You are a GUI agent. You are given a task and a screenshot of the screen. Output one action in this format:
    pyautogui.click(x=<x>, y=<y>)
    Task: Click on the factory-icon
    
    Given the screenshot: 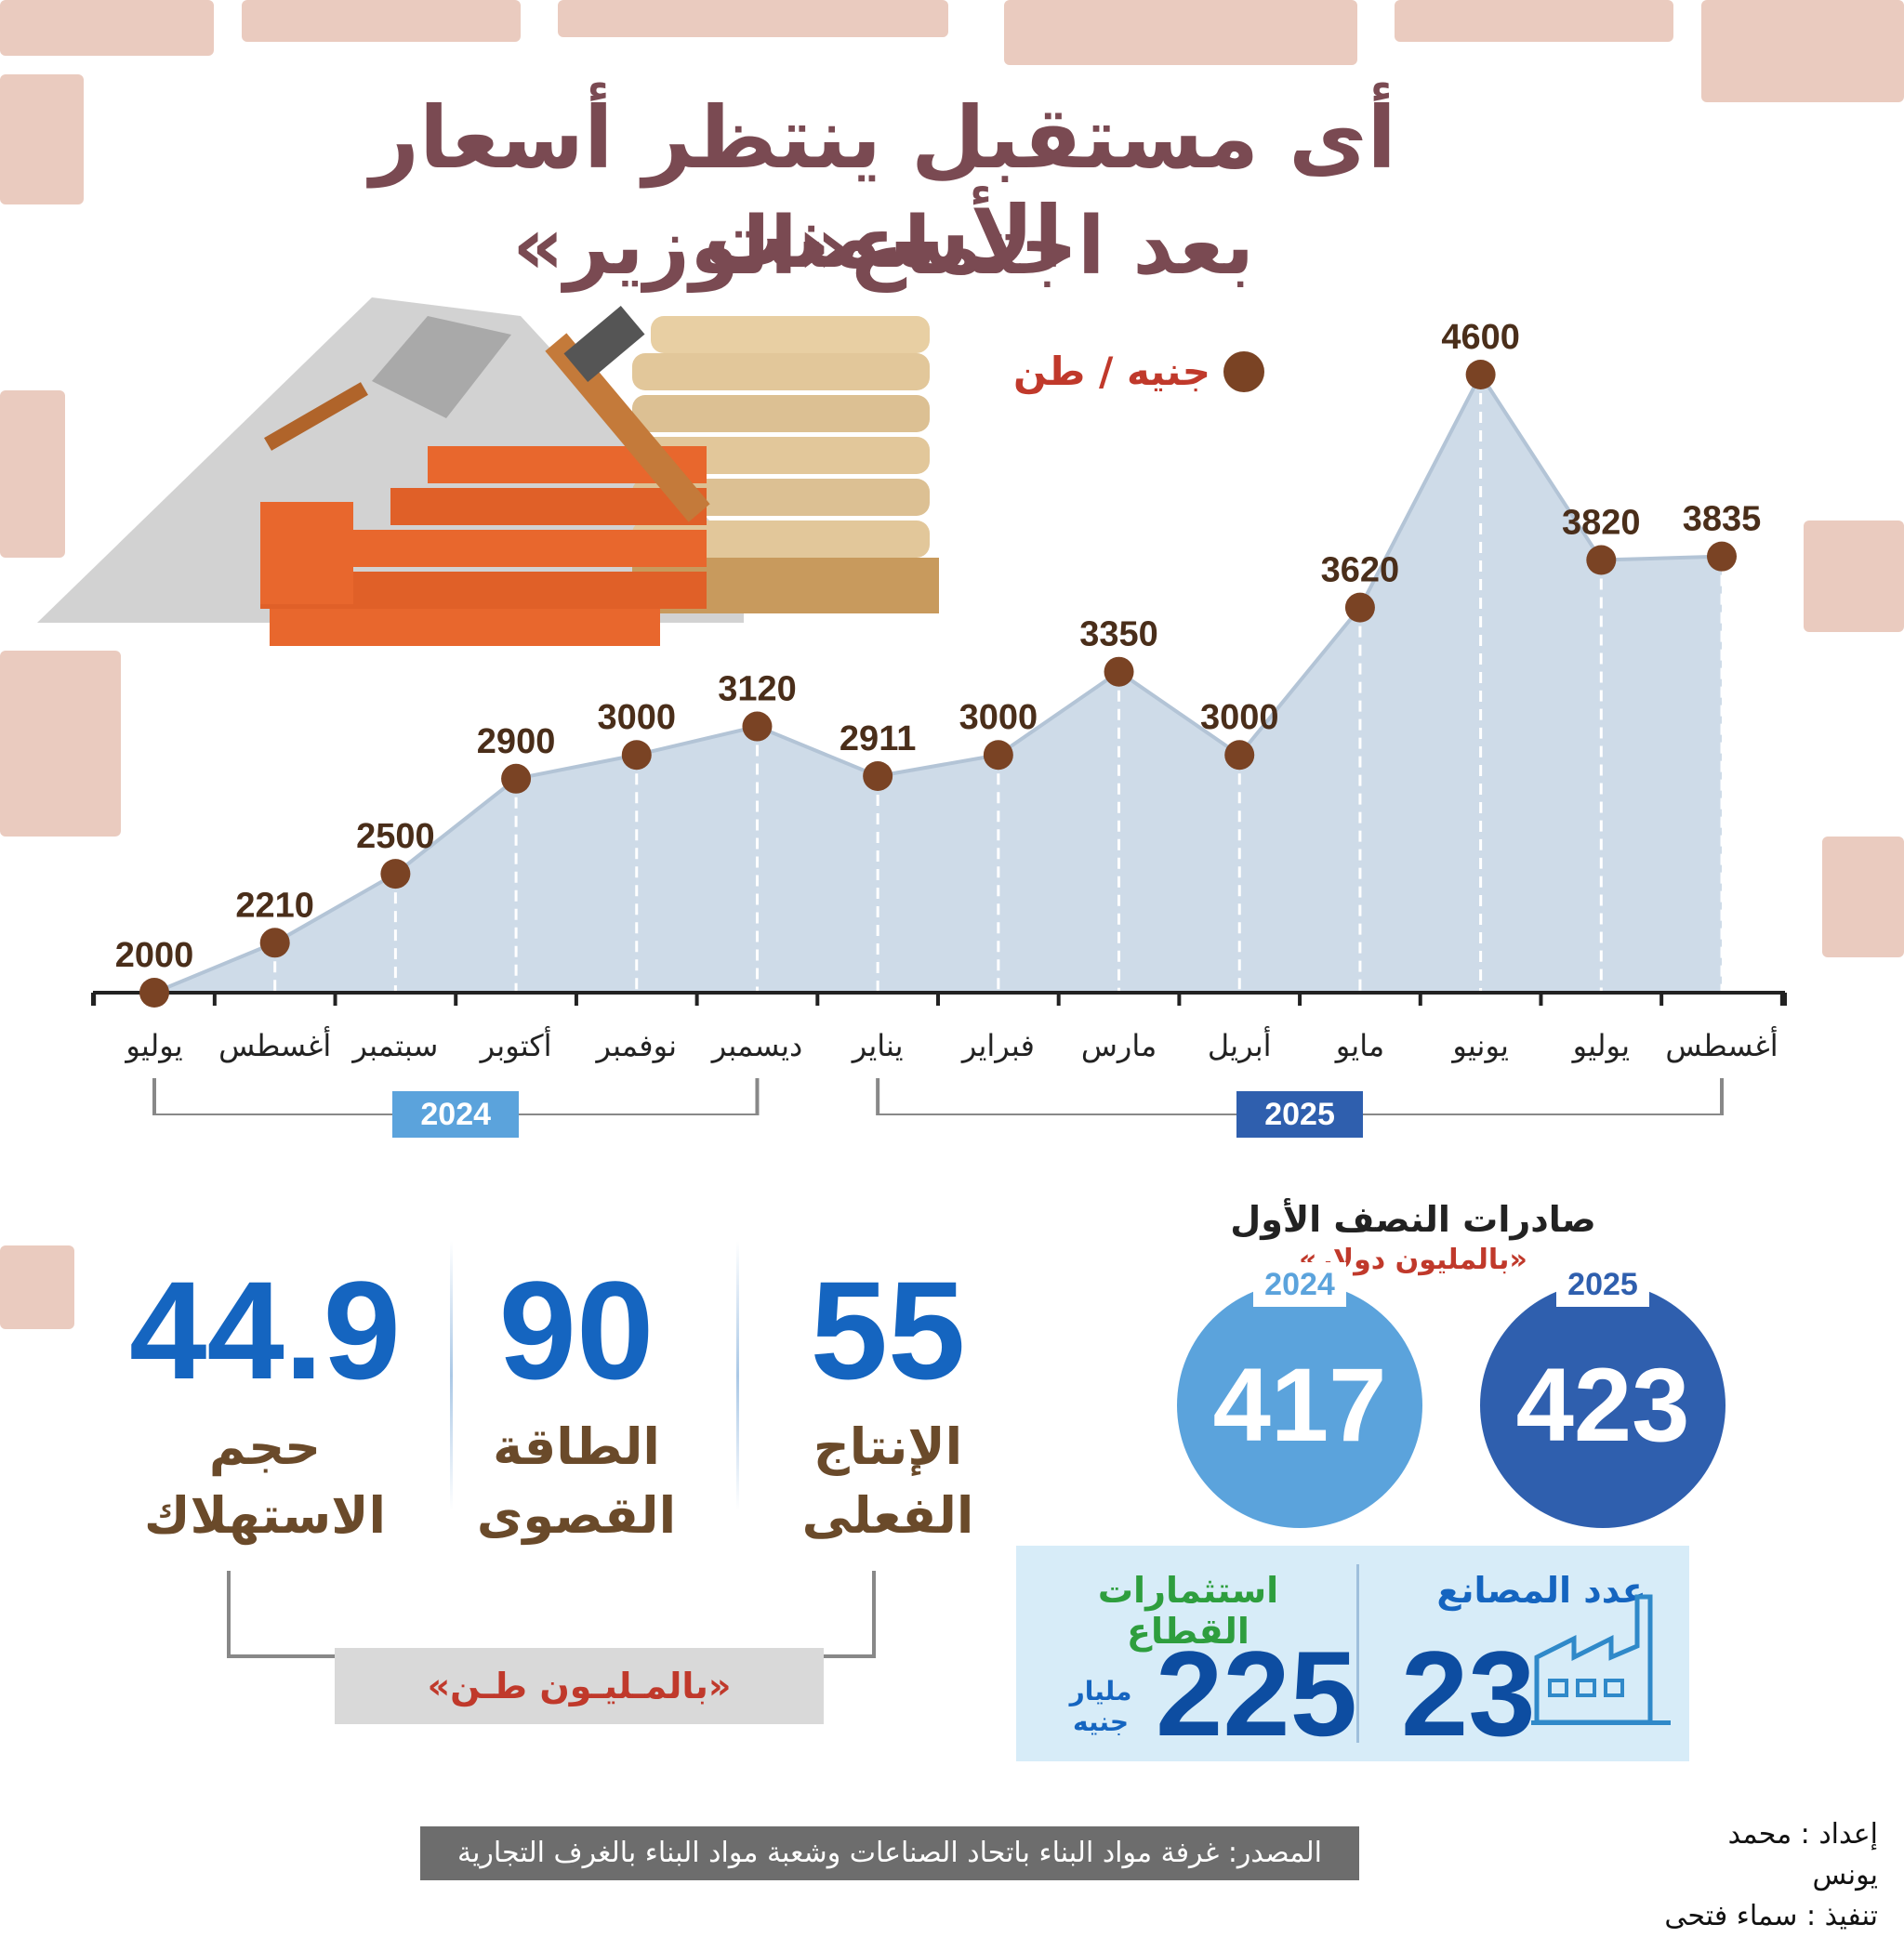 What is the action you would take?
    pyautogui.click(x=1601, y=1659)
    